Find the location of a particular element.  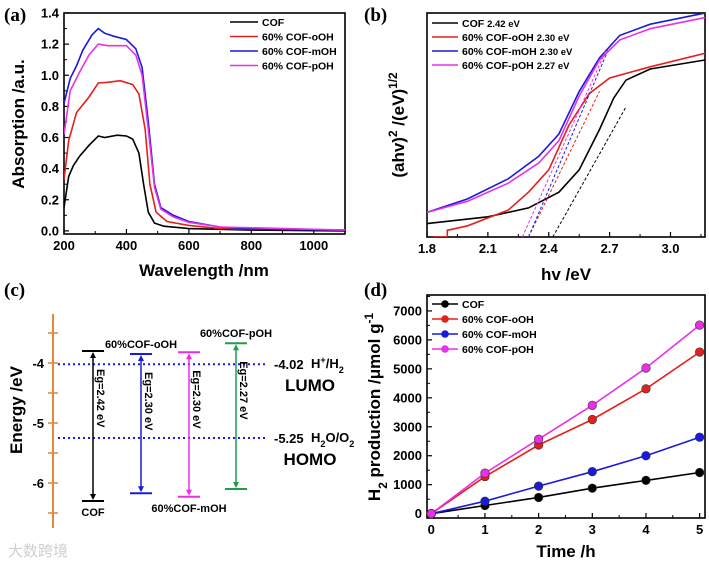

band-gap-label: Eg=2.30 eV is located at coordinates (196, 399).